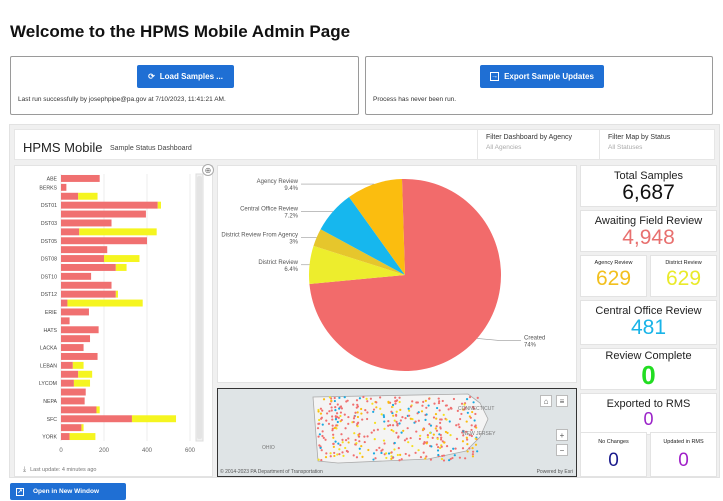  What do you see at coordinates (562, 401) in the screenshot?
I see `layer-list-icon: ≡` at bounding box center [562, 401].